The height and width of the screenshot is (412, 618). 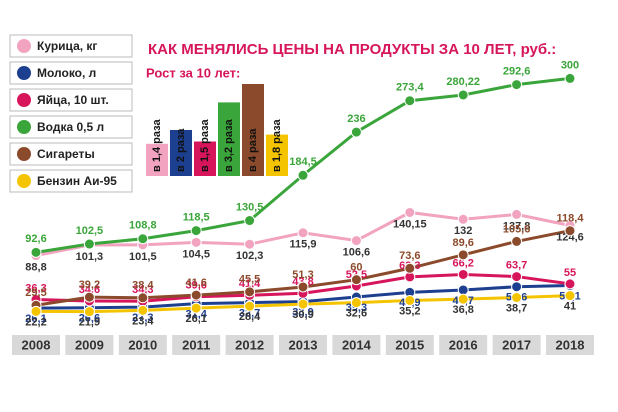 What do you see at coordinates (195, 283) in the screenshot?
I see `data-label: 41,6` at bounding box center [195, 283].